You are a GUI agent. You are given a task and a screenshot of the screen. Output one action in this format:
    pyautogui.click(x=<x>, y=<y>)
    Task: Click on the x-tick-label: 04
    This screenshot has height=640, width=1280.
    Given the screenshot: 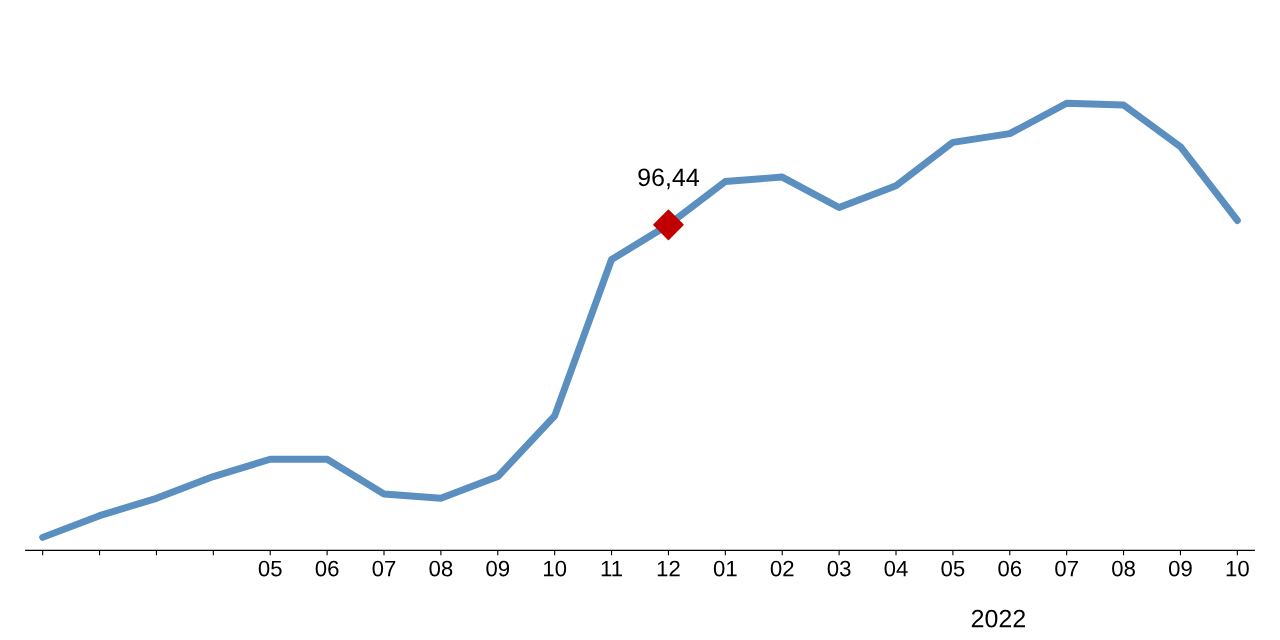 What is the action you would take?
    pyautogui.click(x=896, y=568)
    